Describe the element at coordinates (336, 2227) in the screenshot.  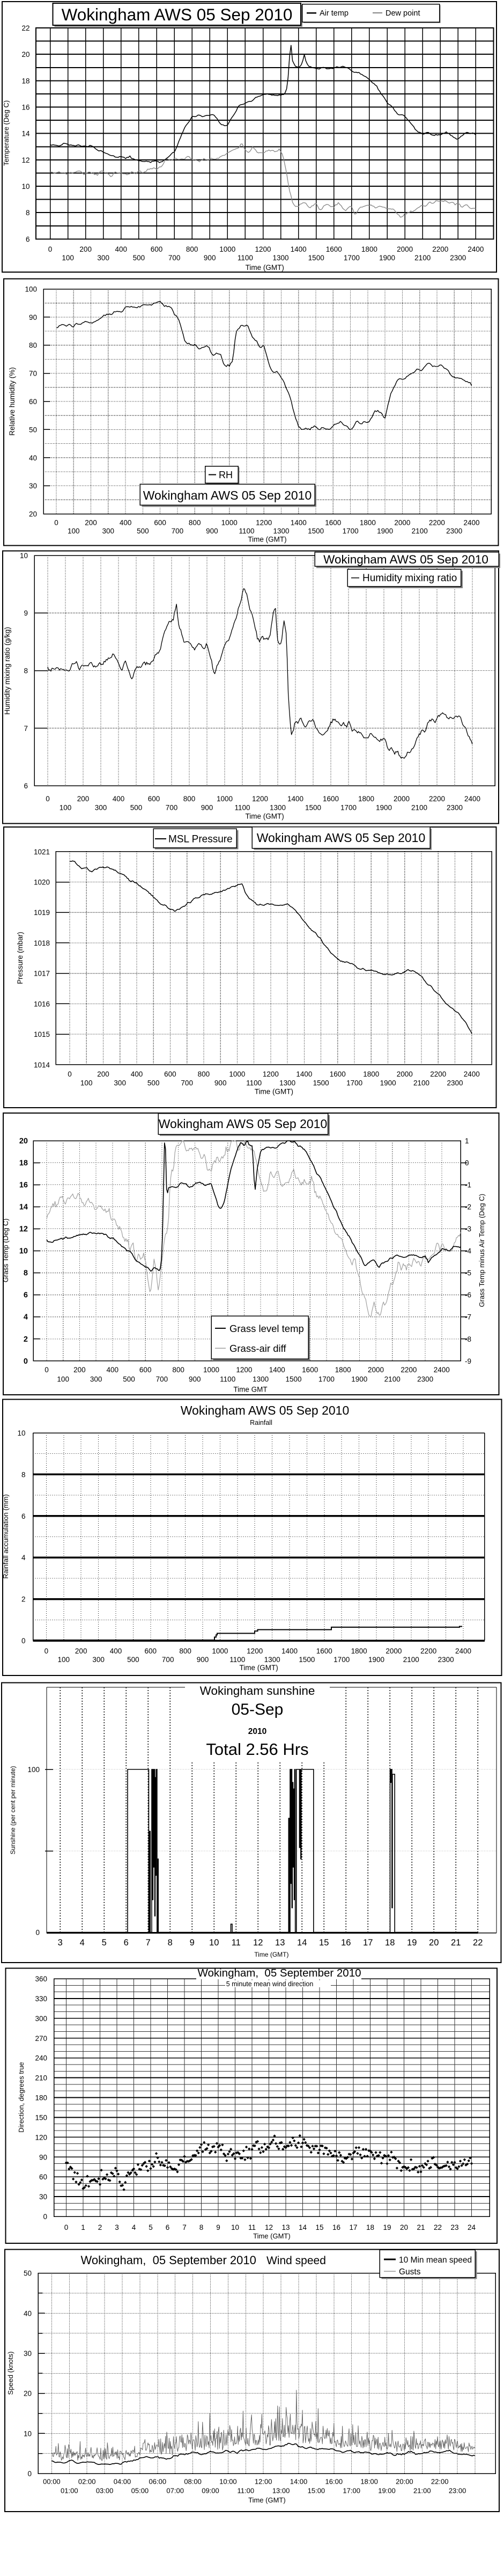
I see `svg-text: 16` at that location.